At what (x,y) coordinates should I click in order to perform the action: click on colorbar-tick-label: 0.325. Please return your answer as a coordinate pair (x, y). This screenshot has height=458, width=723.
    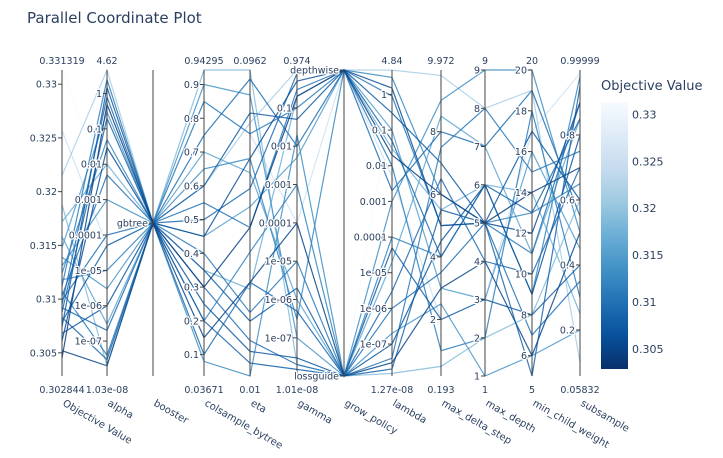
    Looking at the image, I should click on (648, 161).